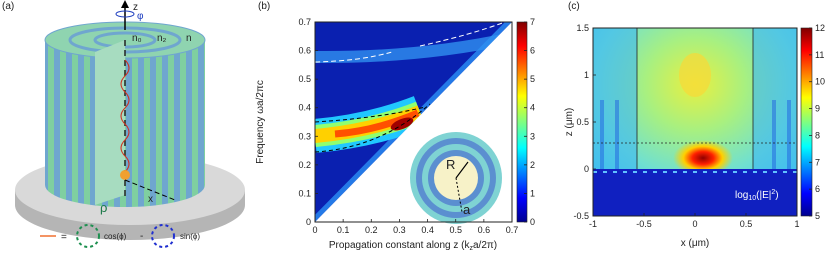 This screenshot has height=258, width=831. What do you see at coordinates (776, 195) in the screenshot?
I see `label-part: )` at bounding box center [776, 195].